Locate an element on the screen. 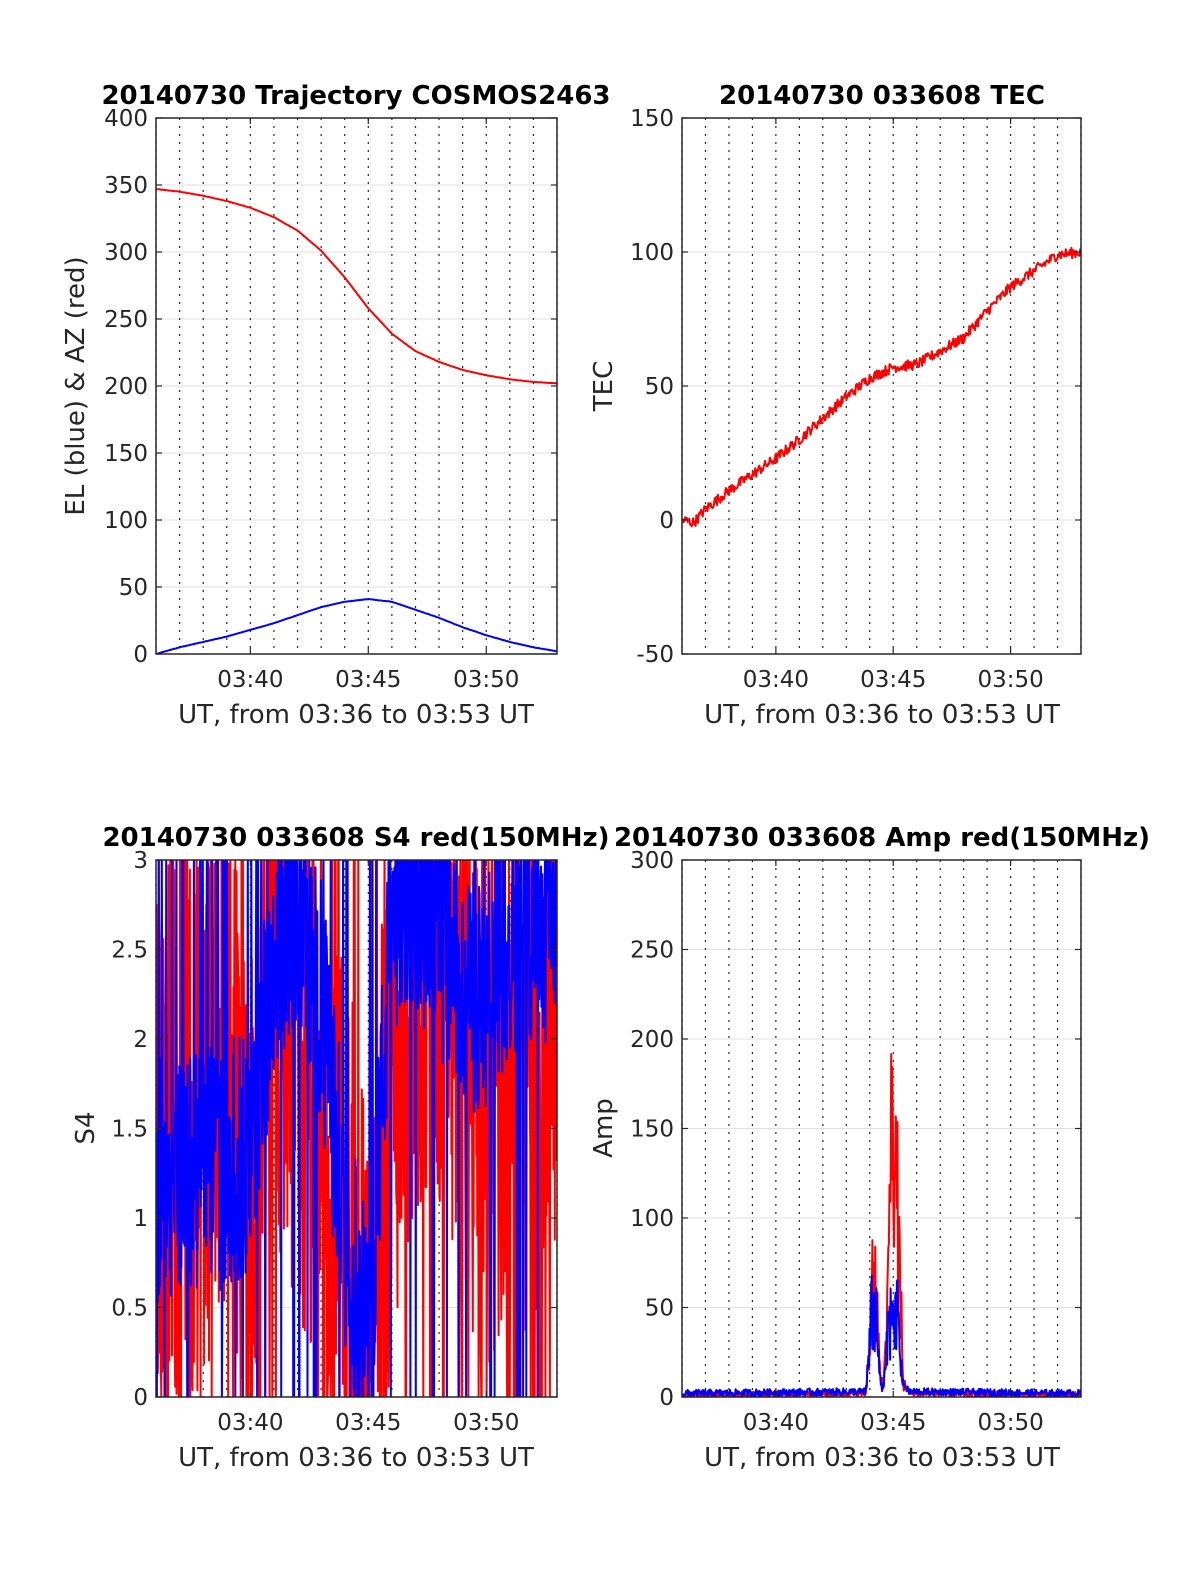 This screenshot has width=1200, height=1575. panel-amp-xtick-label: 03:50 is located at coordinates (1010, 1423).